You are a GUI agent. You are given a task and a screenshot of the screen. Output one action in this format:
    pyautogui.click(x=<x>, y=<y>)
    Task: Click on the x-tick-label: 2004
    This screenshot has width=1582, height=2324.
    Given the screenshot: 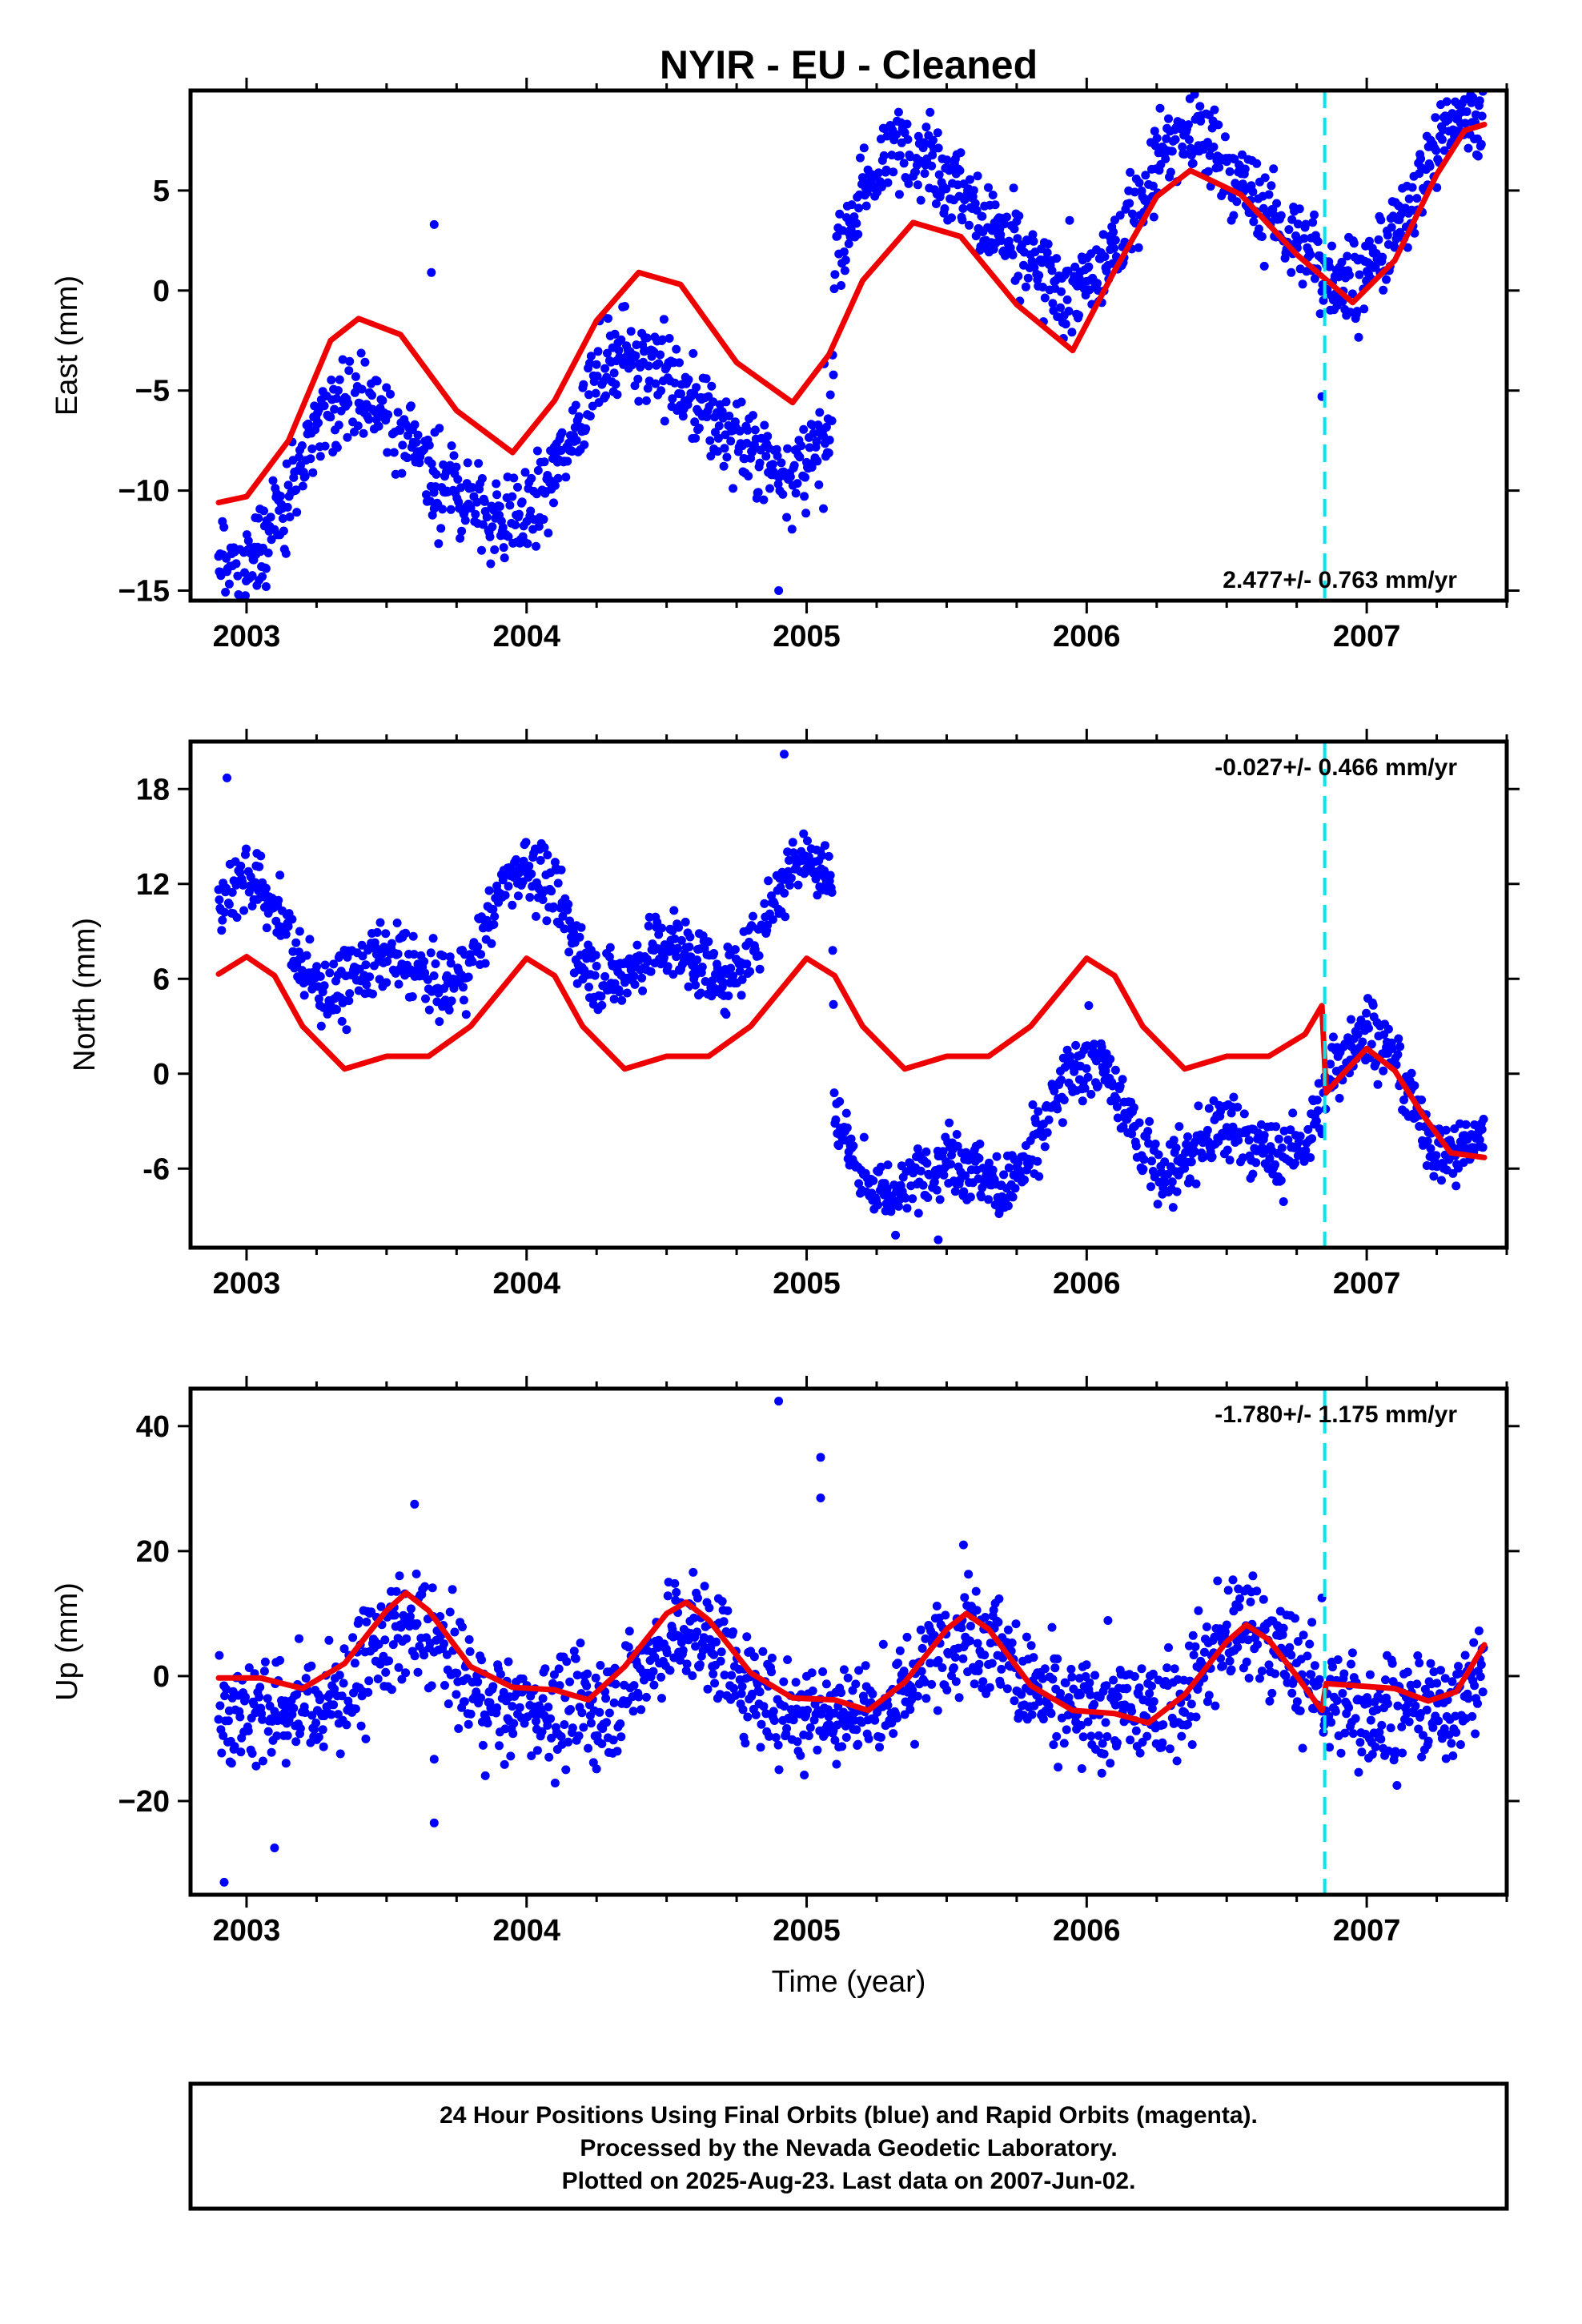 What is the action you would take?
    pyautogui.click(x=526, y=1931)
    